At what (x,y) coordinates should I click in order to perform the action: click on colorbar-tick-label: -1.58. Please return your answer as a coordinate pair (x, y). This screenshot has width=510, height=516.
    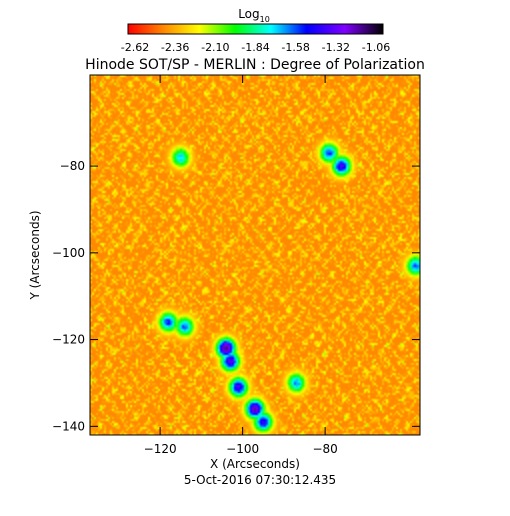
    Looking at the image, I should click on (295, 47).